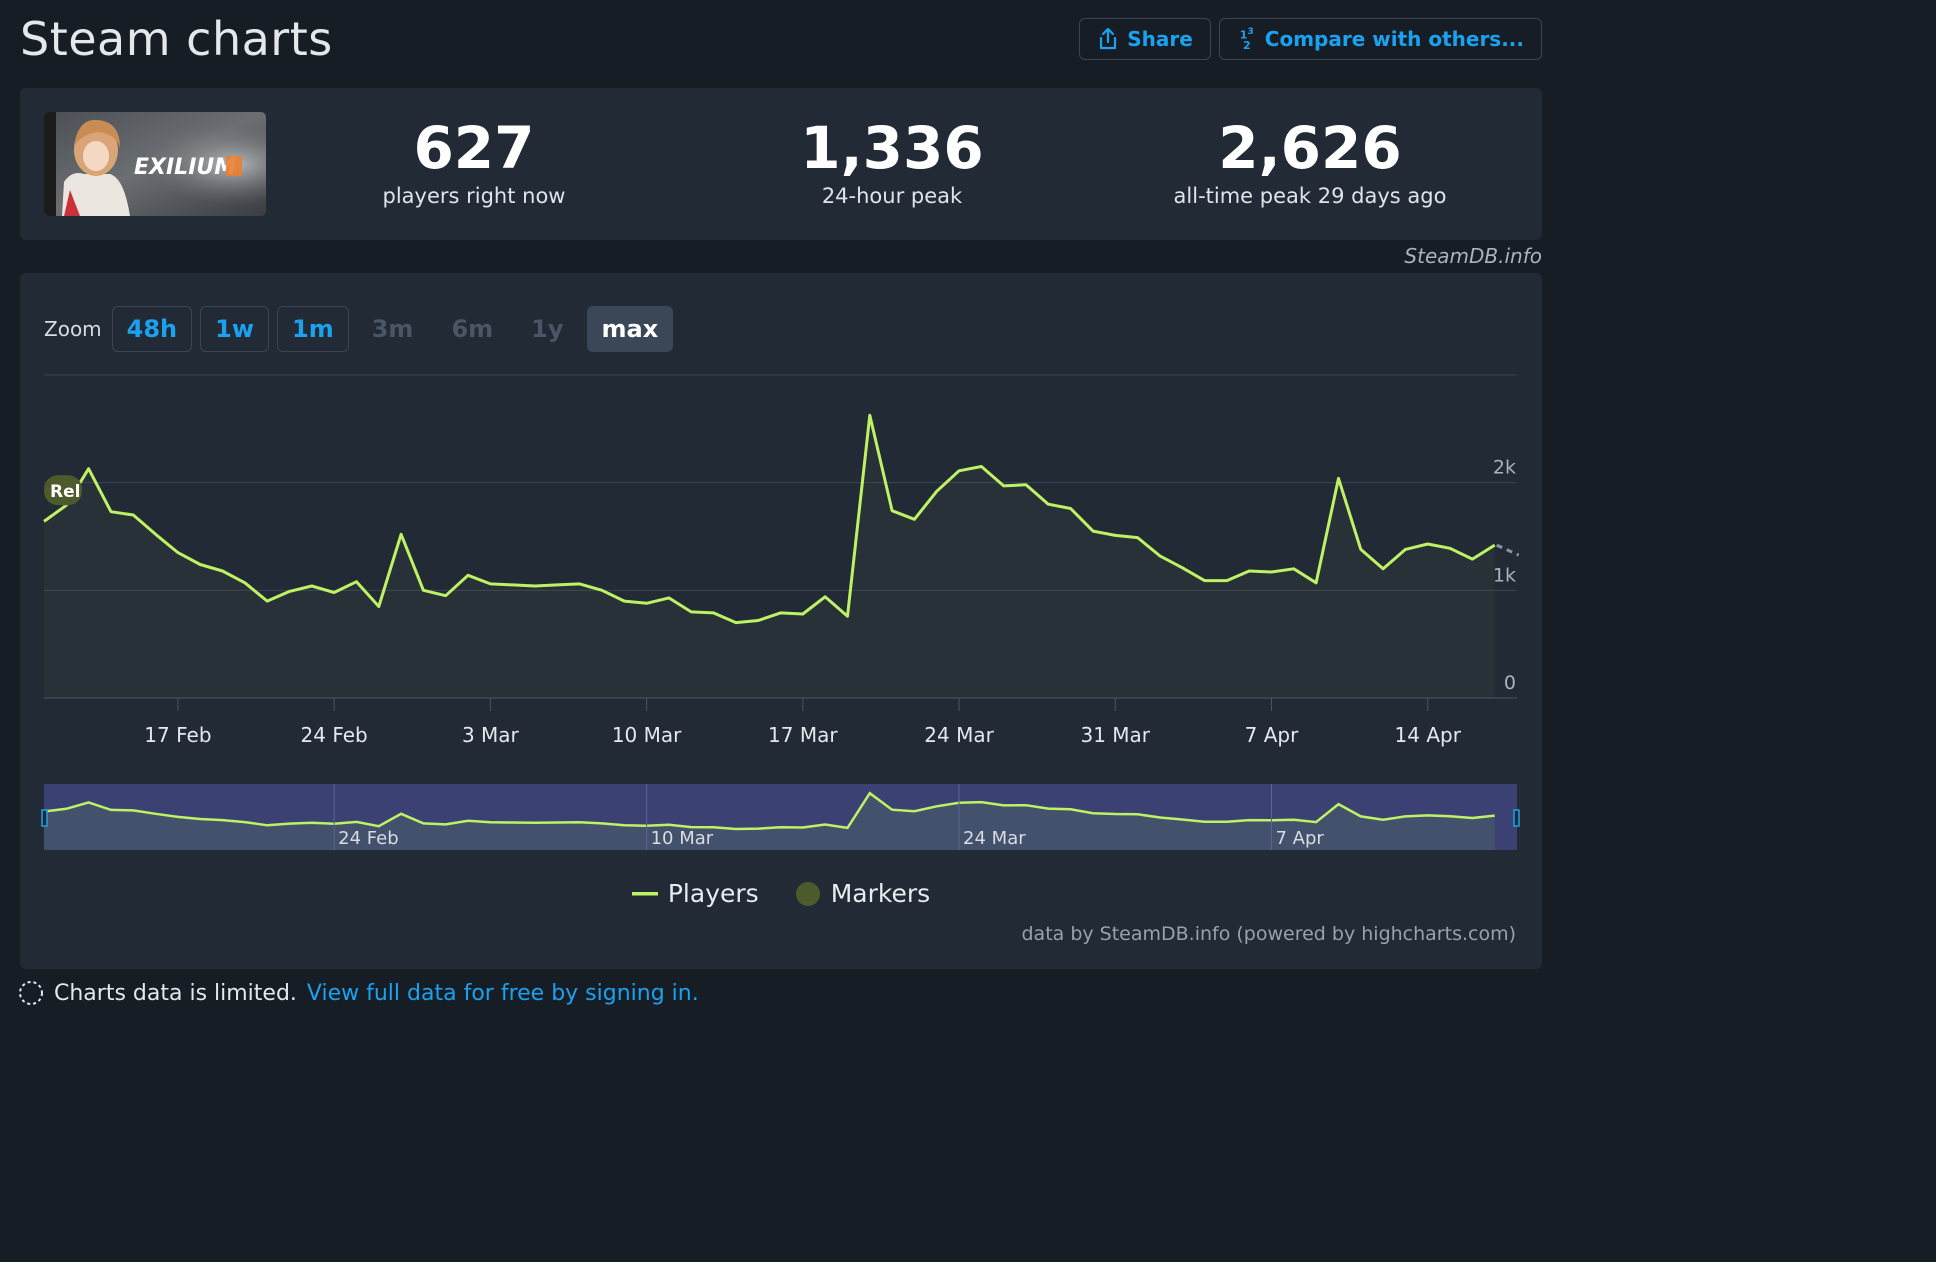  Describe the element at coordinates (1473, 256) in the screenshot. I see `steamdb-credit: SteamDB.info` at that location.